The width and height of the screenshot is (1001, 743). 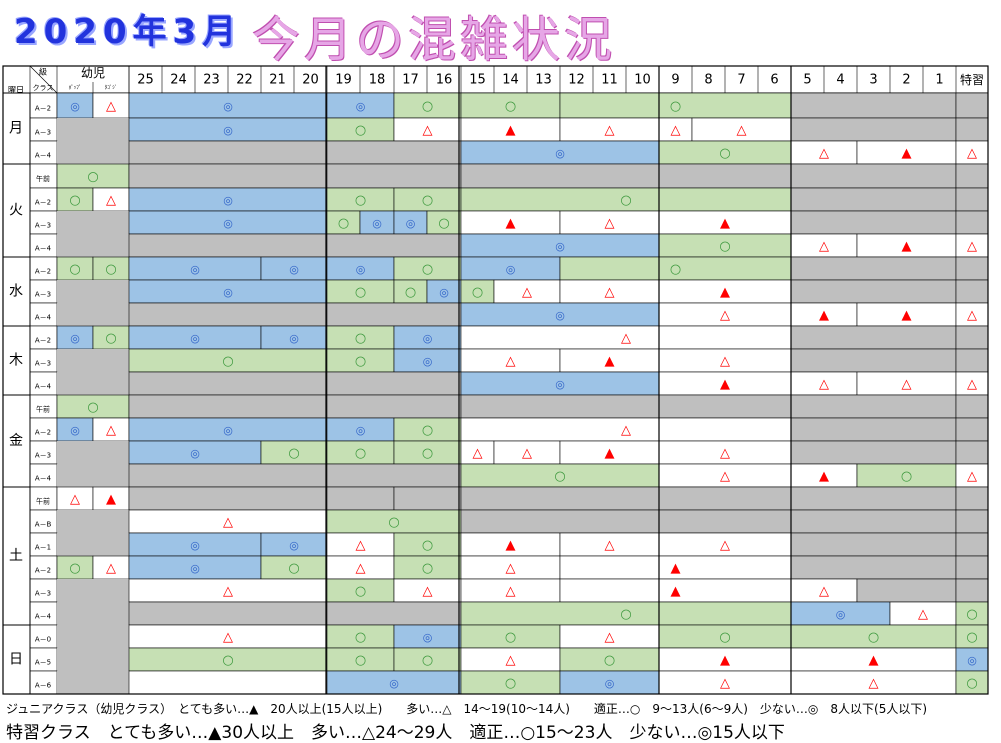 I want to click on header-youji-tagoji: ﾀｺﾞｼﾞ, so click(x=111, y=87).